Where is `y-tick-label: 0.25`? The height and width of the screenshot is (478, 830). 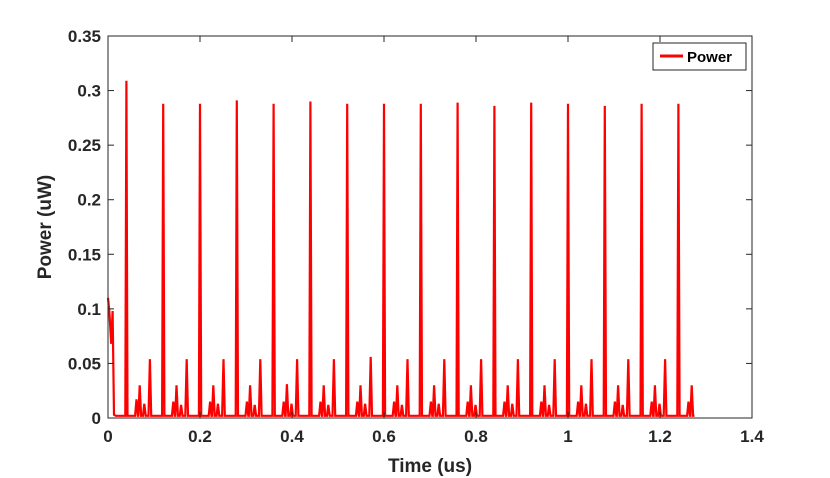
y-tick-label: 0.25 is located at coordinates (84, 145).